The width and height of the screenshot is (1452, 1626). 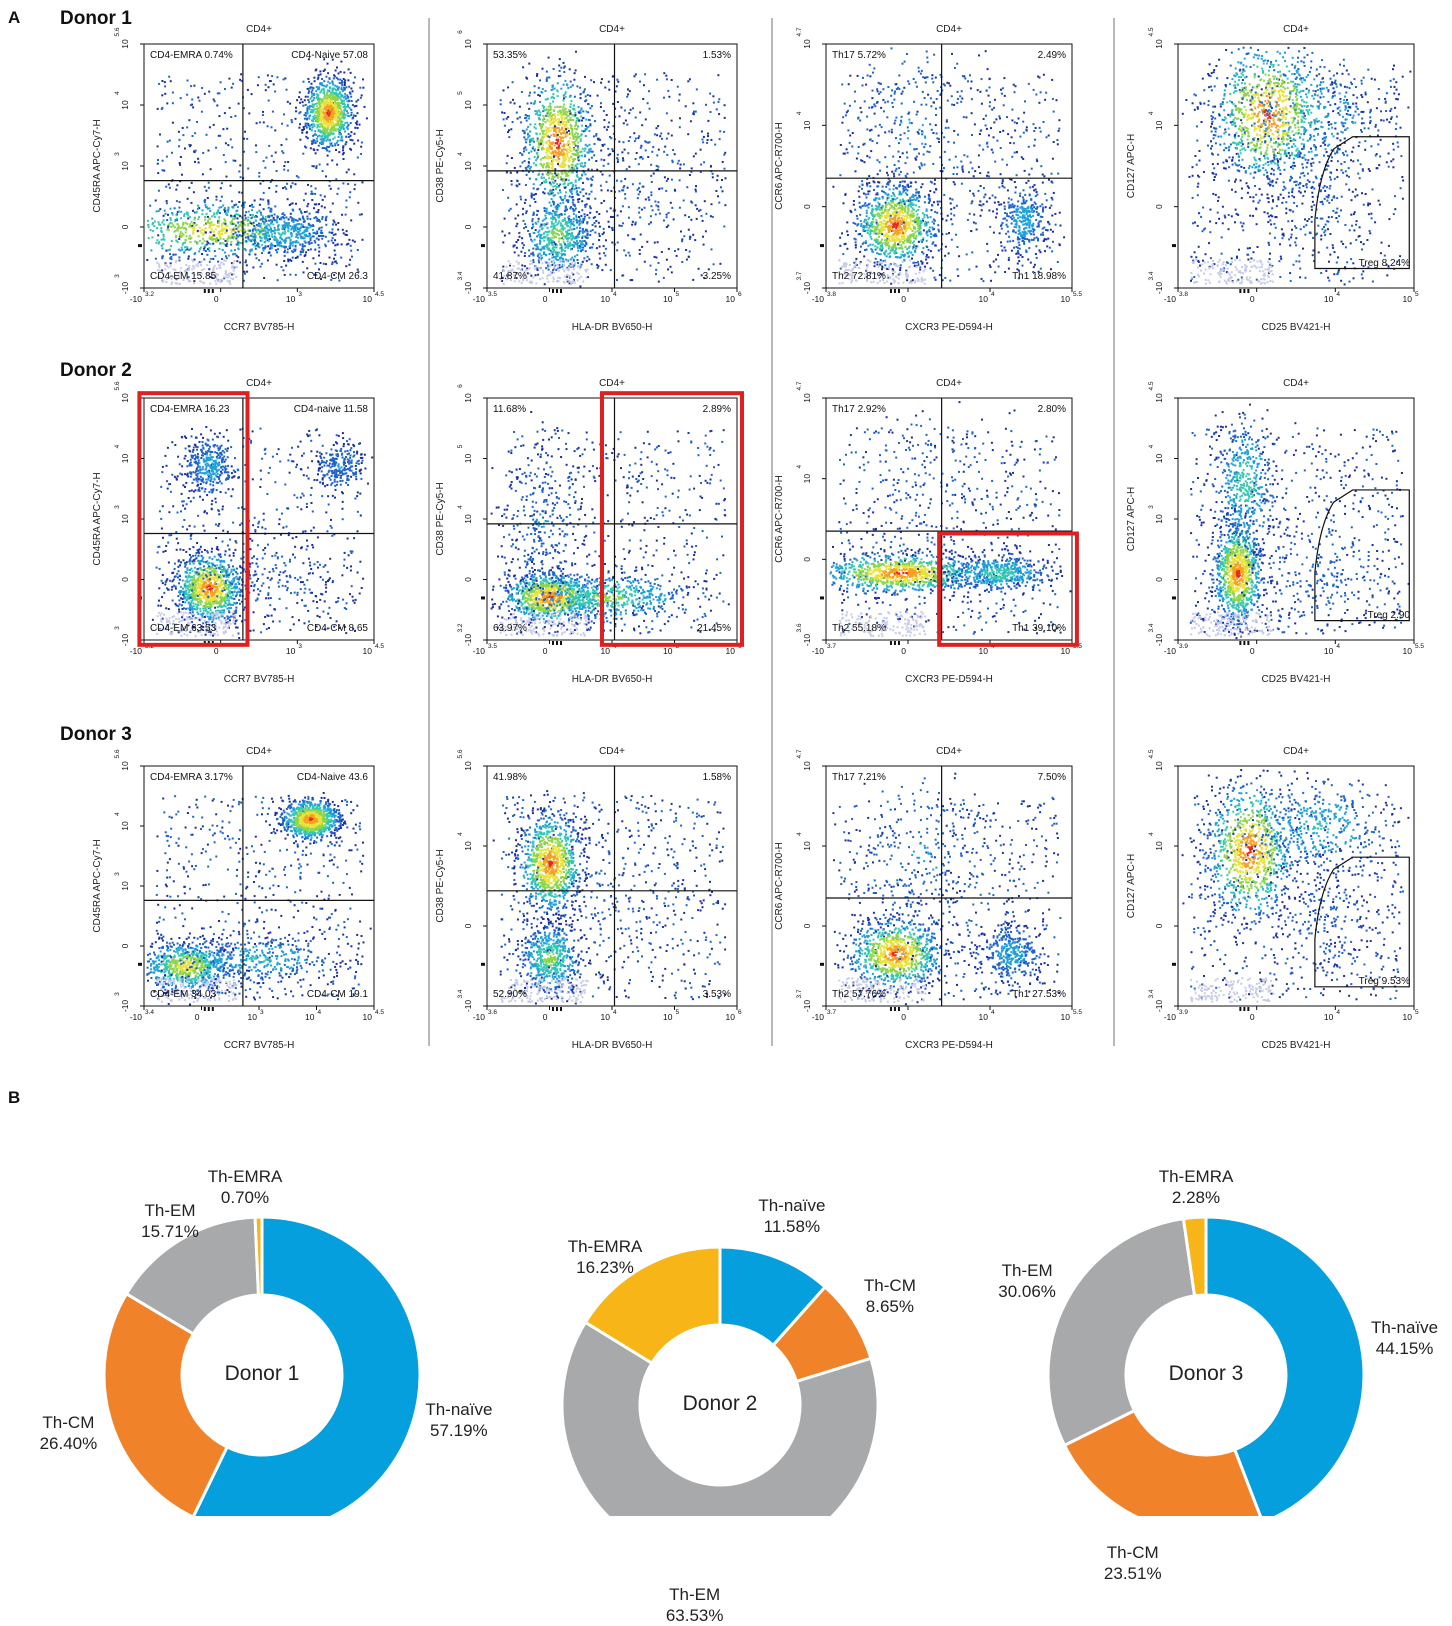 What do you see at coordinates (717, 409) in the screenshot?
I see `quadrant-label: 2.89%` at bounding box center [717, 409].